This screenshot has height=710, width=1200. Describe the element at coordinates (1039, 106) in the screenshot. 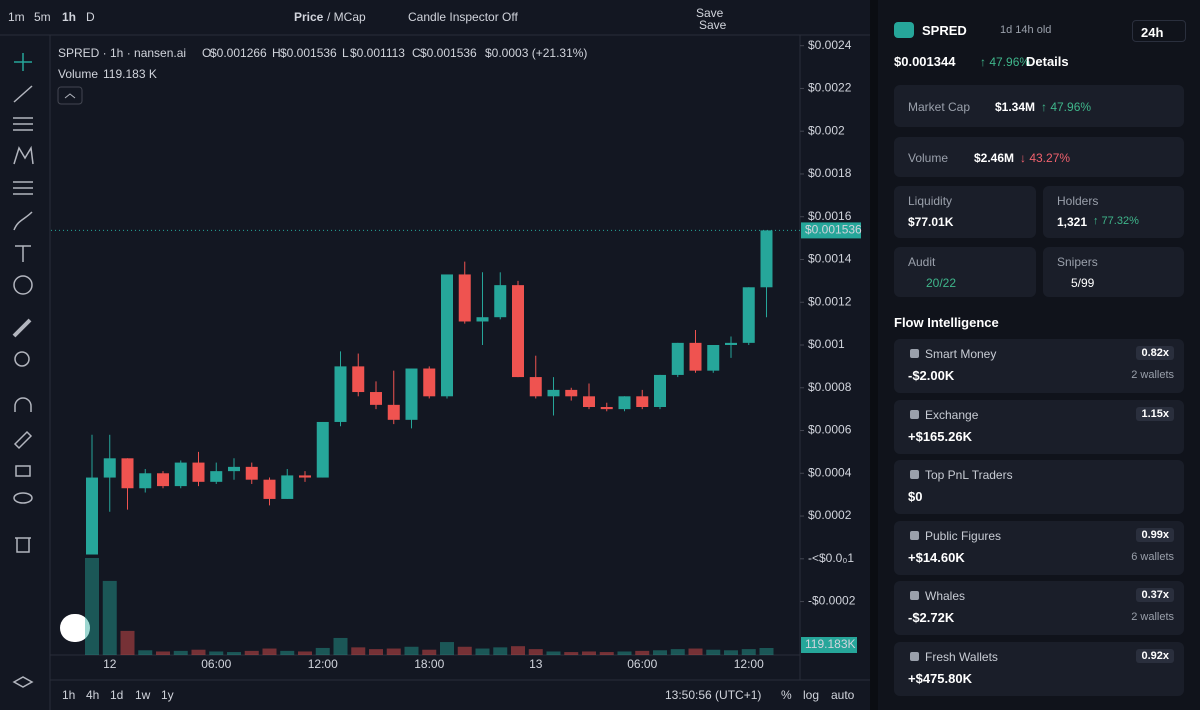

I see `market-cap-card: Market Cap $1.34M ↑ 47.96%` at that location.